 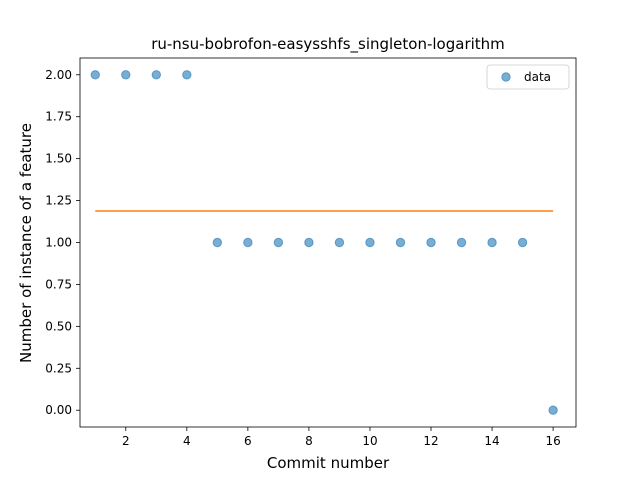 I want to click on y-tick-label: 1.75, so click(x=58, y=117).